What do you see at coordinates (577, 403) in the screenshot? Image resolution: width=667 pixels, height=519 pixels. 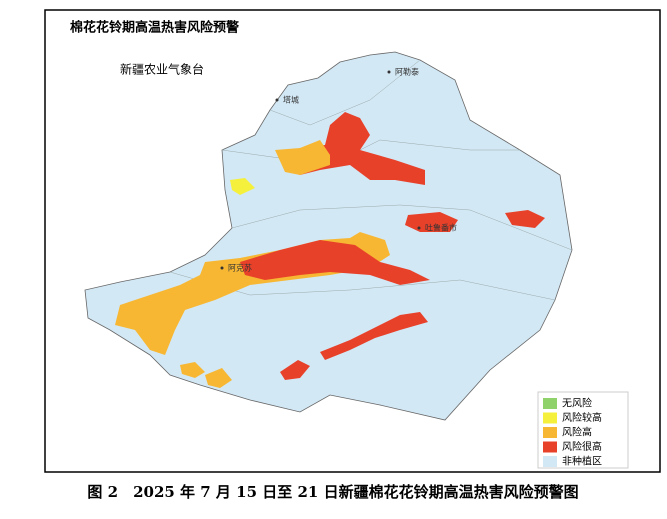 I see `legend-label: 无风险` at bounding box center [577, 403].